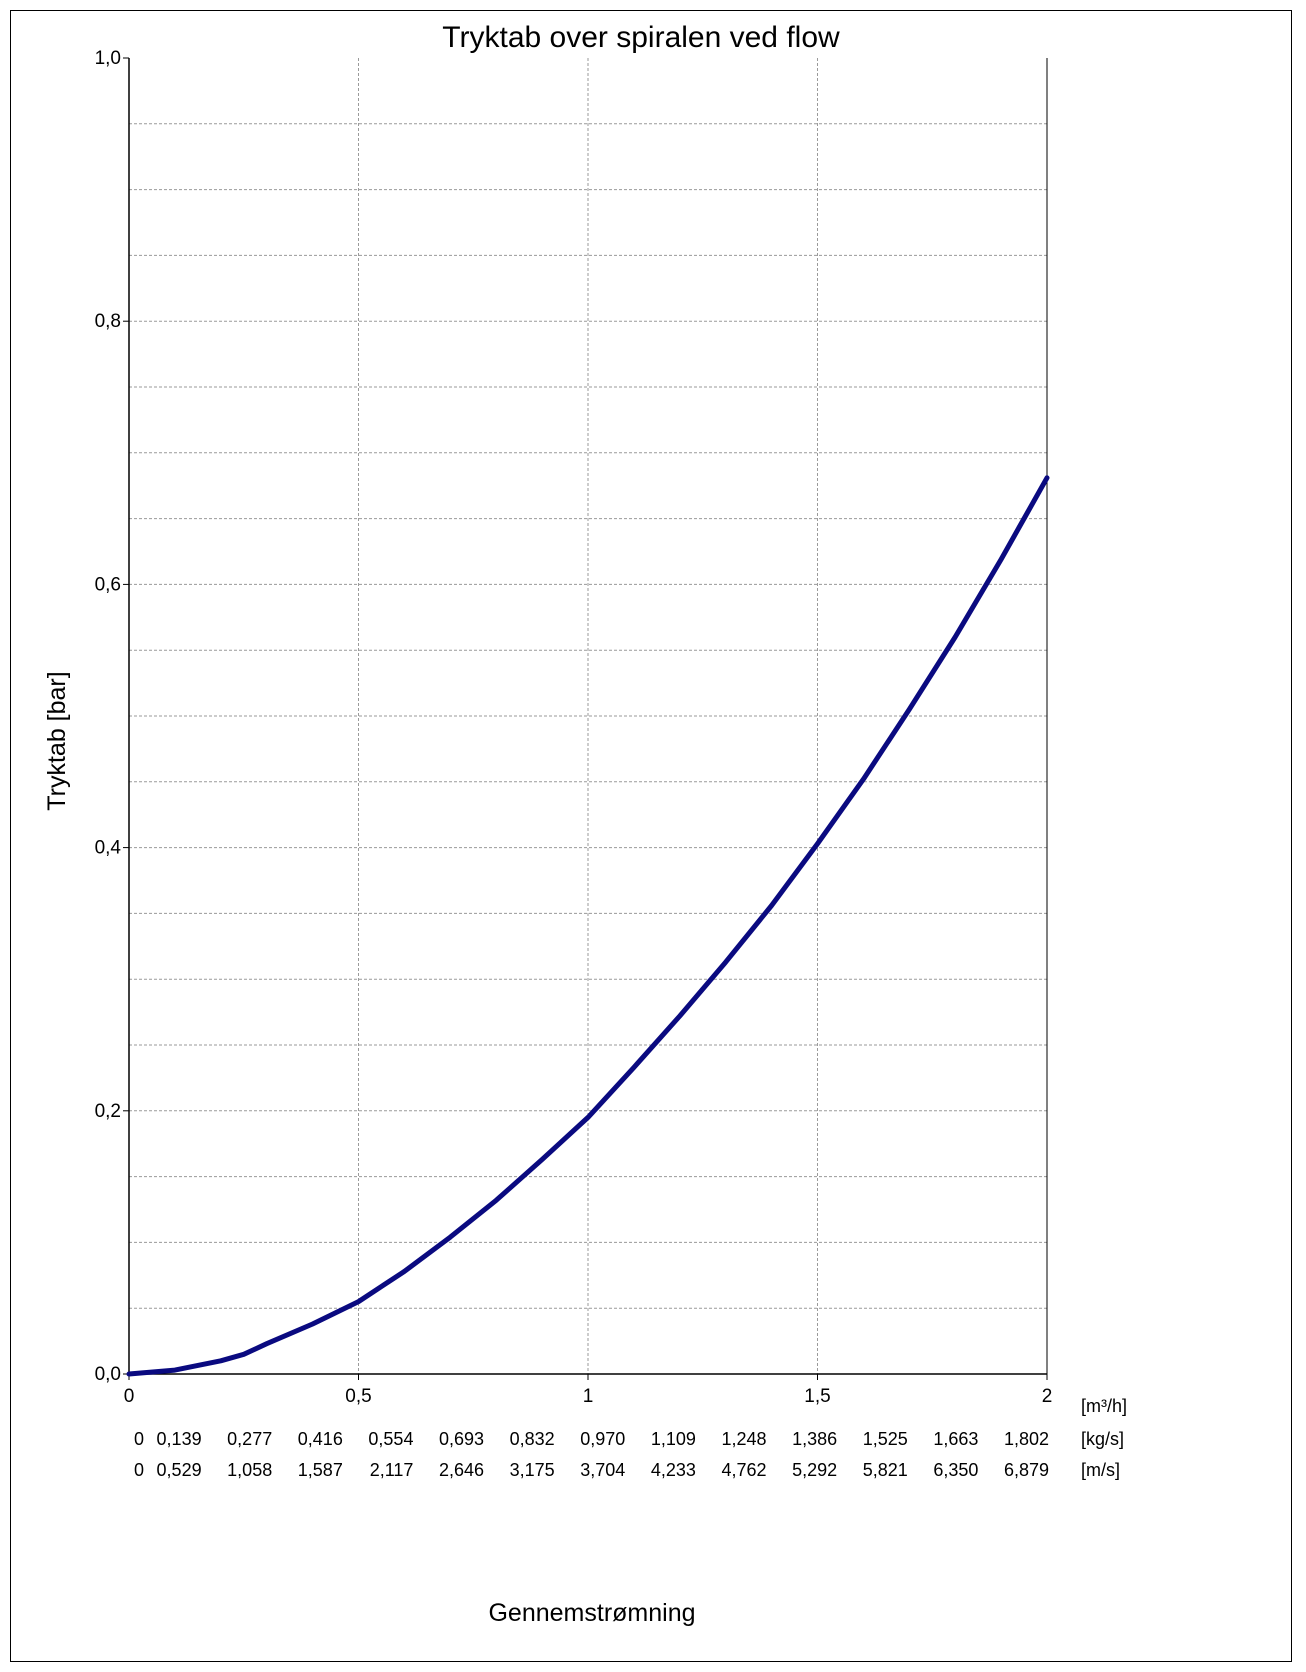 The image size is (1306, 1672). I want to click on unit-row-value: 5,821, so click(885, 1470).